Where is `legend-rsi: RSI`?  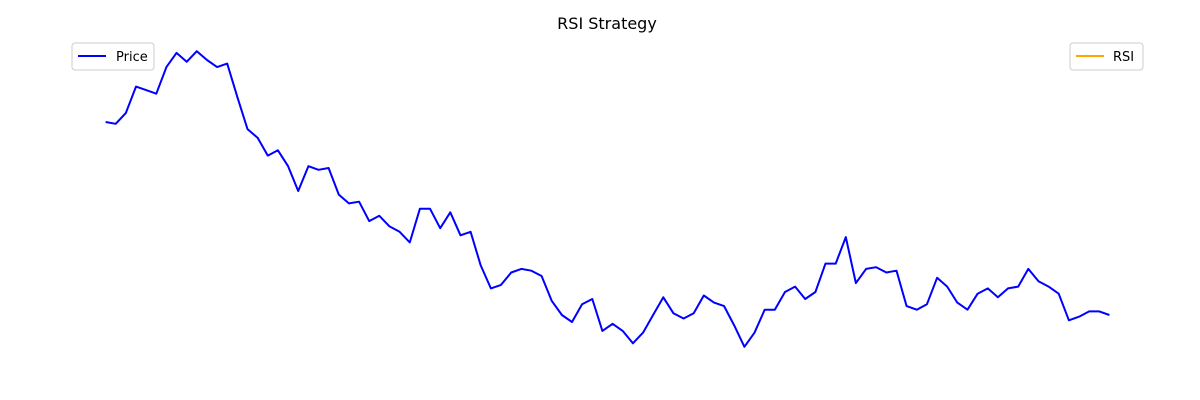 legend-rsi: RSI is located at coordinates (1106, 56).